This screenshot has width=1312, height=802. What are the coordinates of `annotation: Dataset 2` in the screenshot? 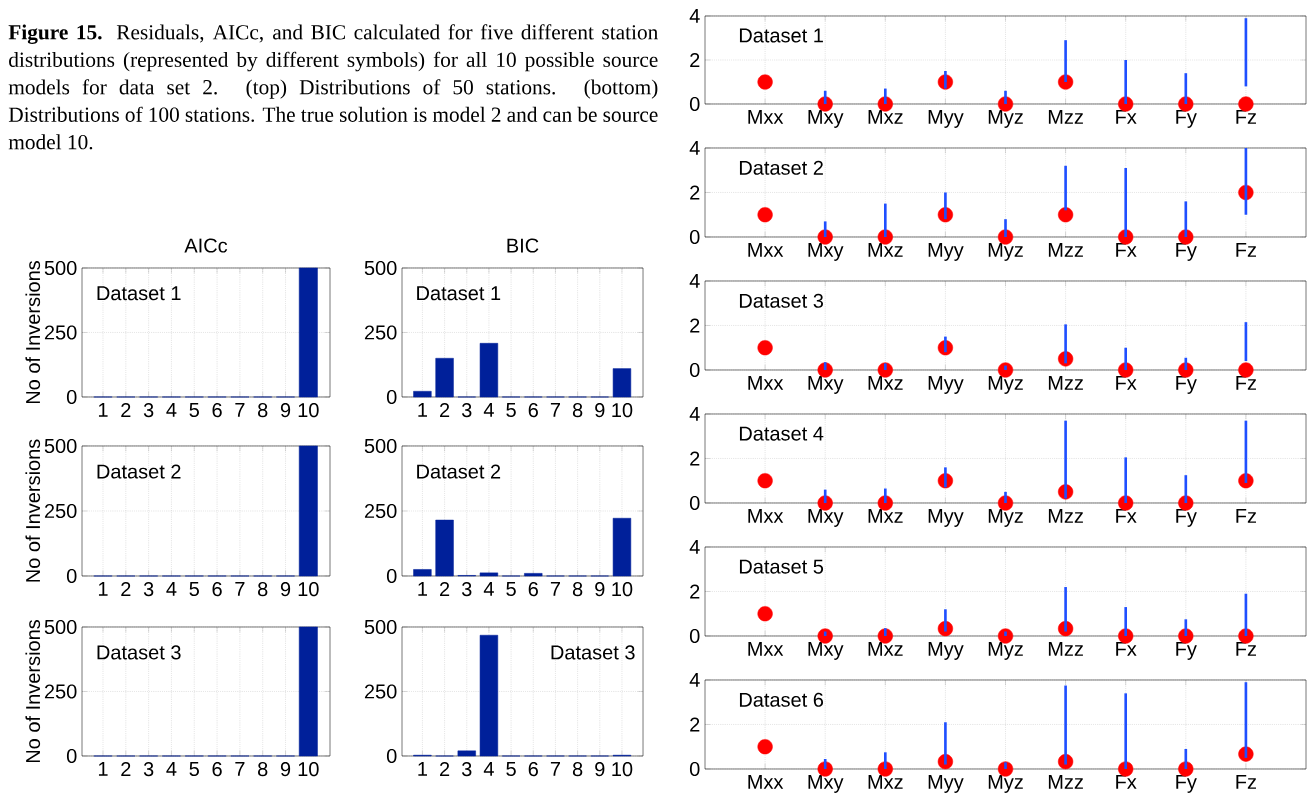 It's located at (459, 471).